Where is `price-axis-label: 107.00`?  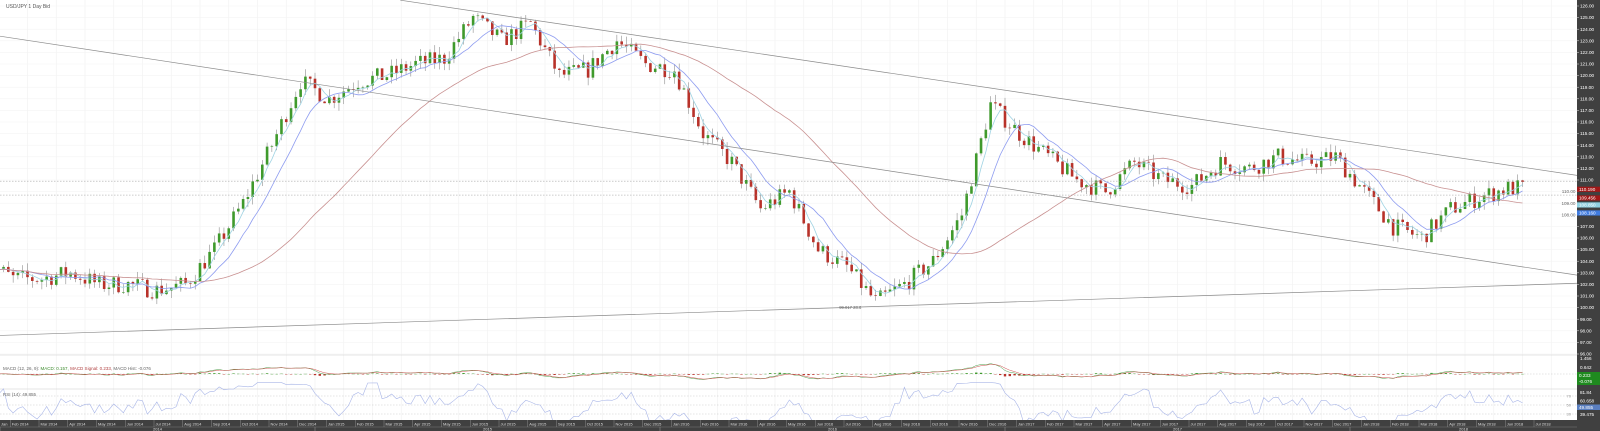 price-axis-label: 107.00 is located at coordinates (1587, 226).